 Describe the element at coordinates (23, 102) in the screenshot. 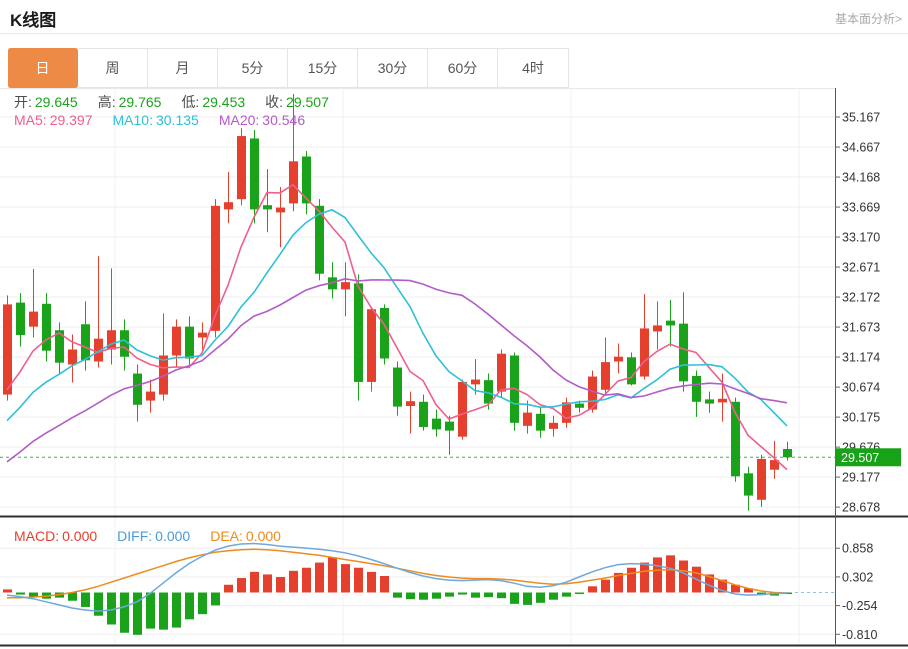

I see `legend-label: 开:` at that location.